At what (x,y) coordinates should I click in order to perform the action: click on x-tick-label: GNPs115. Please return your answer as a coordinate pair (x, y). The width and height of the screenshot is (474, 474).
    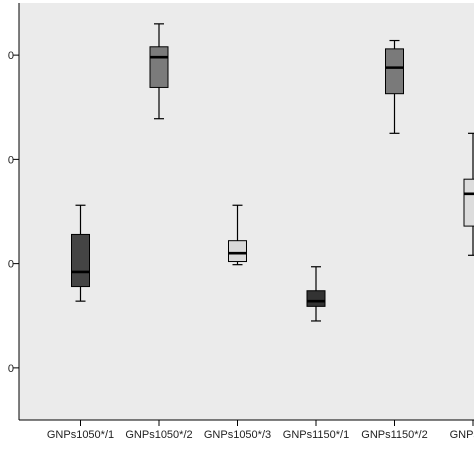
    Looking at the image, I should click on (462, 435).